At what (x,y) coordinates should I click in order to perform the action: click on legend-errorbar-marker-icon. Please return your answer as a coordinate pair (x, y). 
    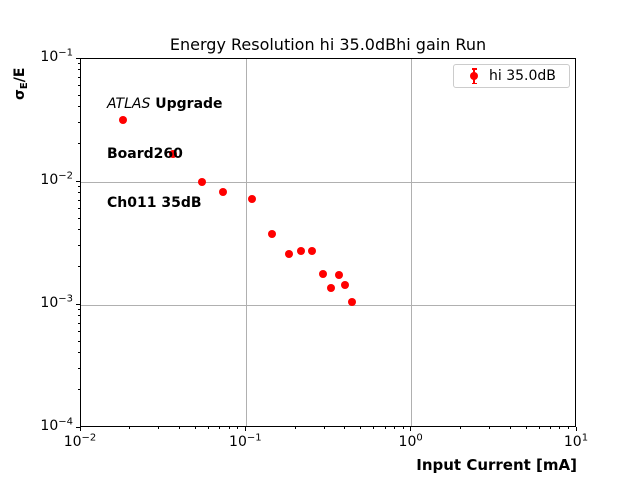
    Looking at the image, I should click on (474, 76).